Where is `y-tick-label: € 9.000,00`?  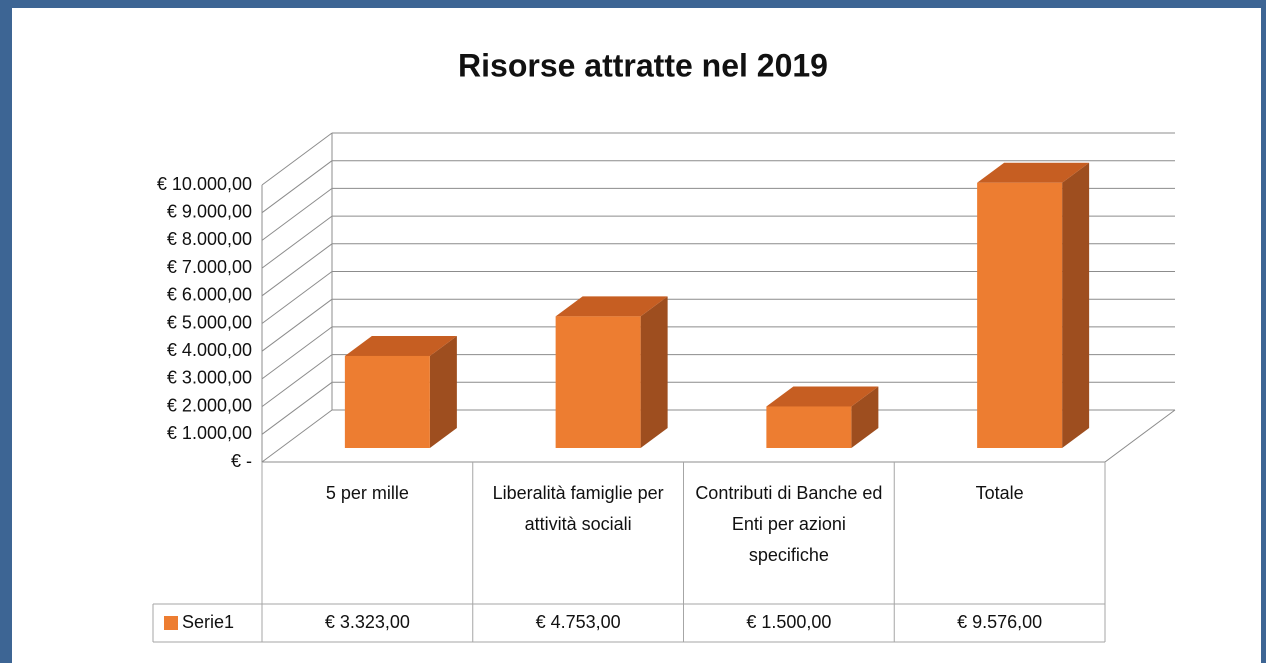 y-tick-label: € 9.000,00 is located at coordinates (209, 211).